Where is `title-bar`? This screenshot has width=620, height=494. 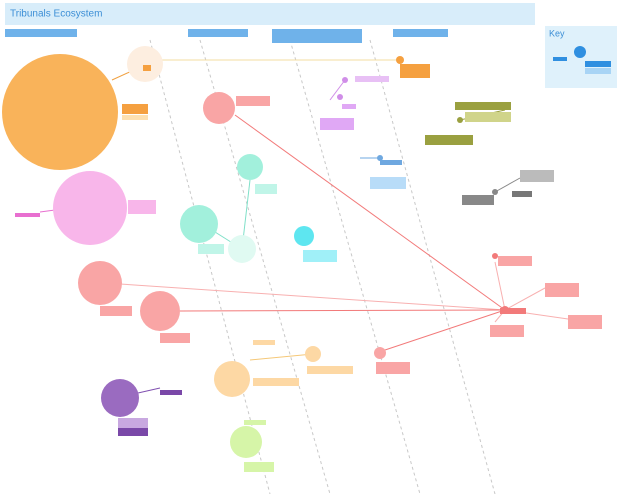
title-bar is located at coordinates (270, 14).